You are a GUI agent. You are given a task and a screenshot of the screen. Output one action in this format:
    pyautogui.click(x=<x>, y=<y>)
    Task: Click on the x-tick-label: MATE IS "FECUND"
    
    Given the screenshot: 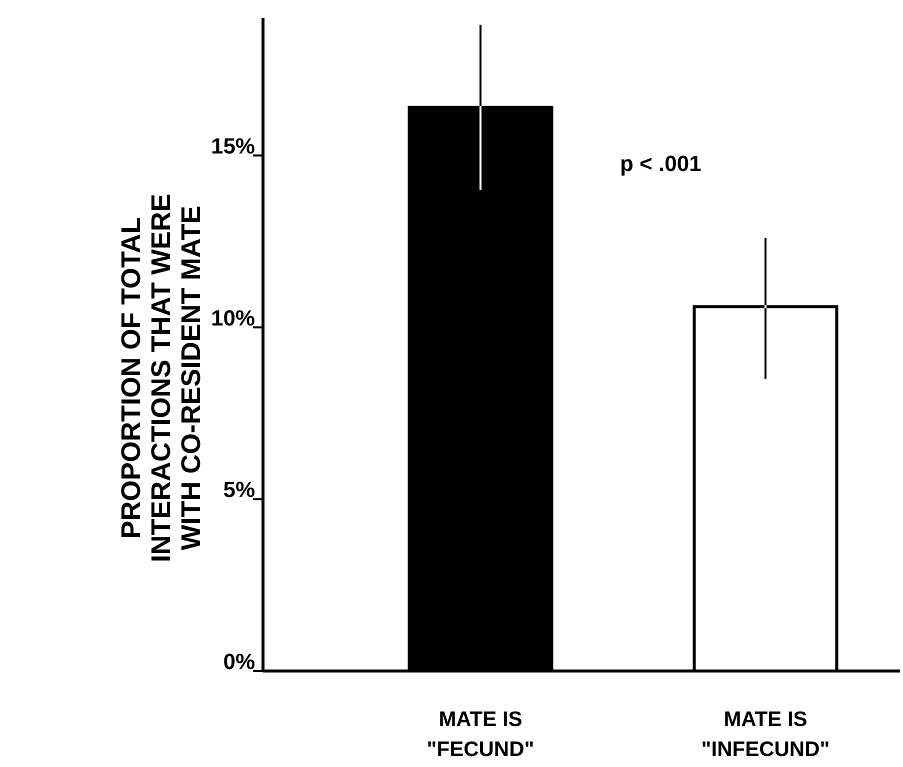 What is the action you would take?
    pyautogui.click(x=480, y=734)
    